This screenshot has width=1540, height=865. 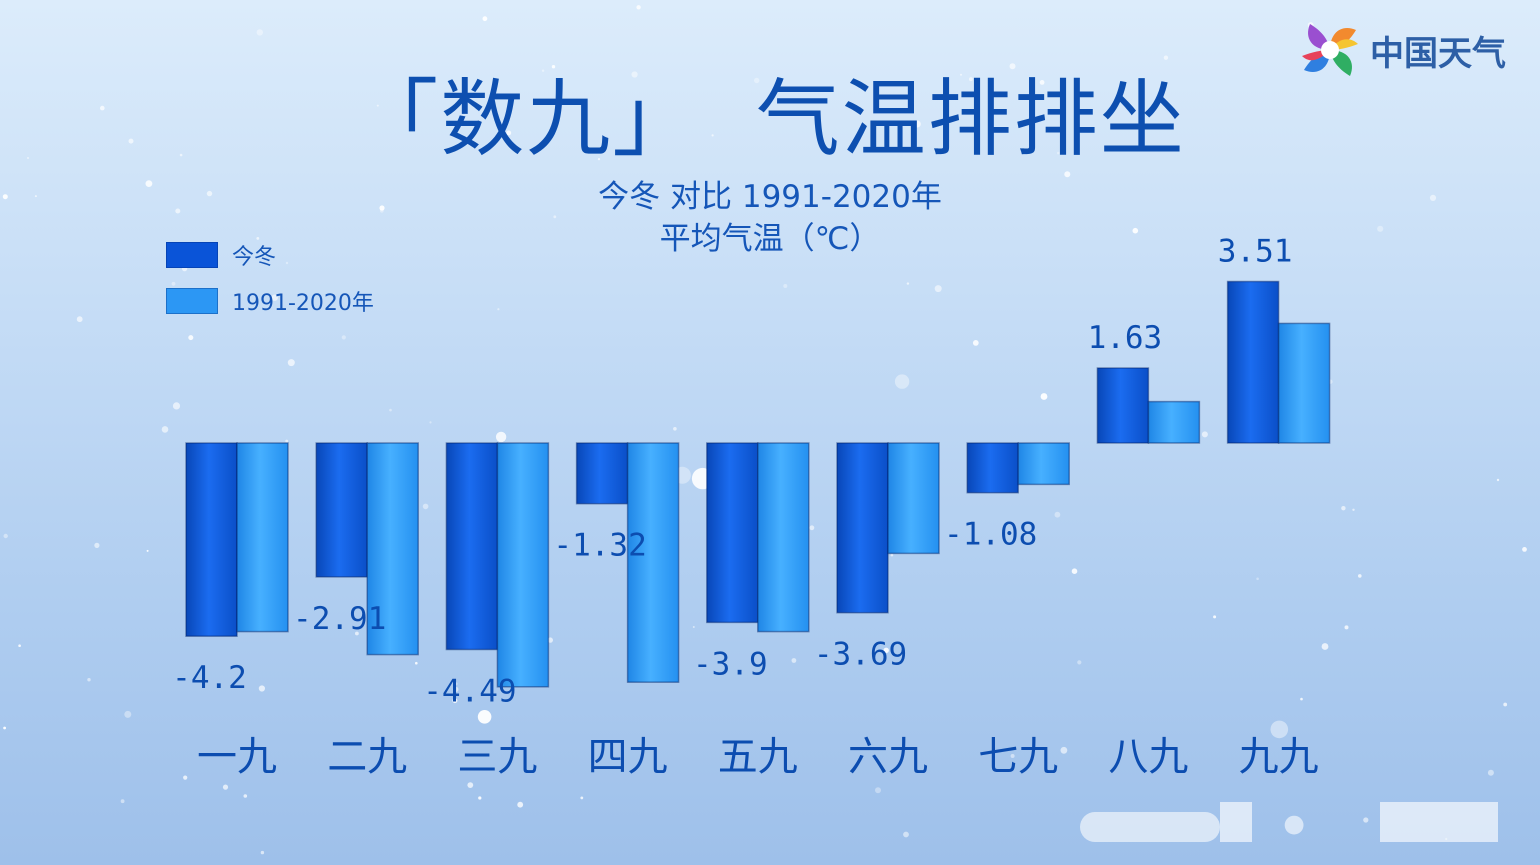 I want to click on legend-swatch-this-winter, so click(x=192, y=255).